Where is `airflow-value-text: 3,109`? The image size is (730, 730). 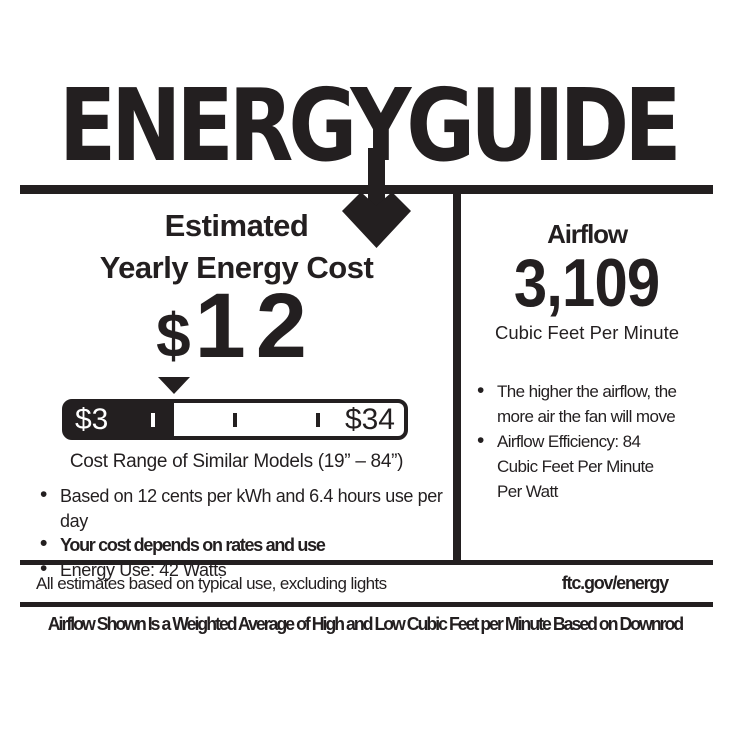
airflow-value-text: 3,109 is located at coordinates (587, 283).